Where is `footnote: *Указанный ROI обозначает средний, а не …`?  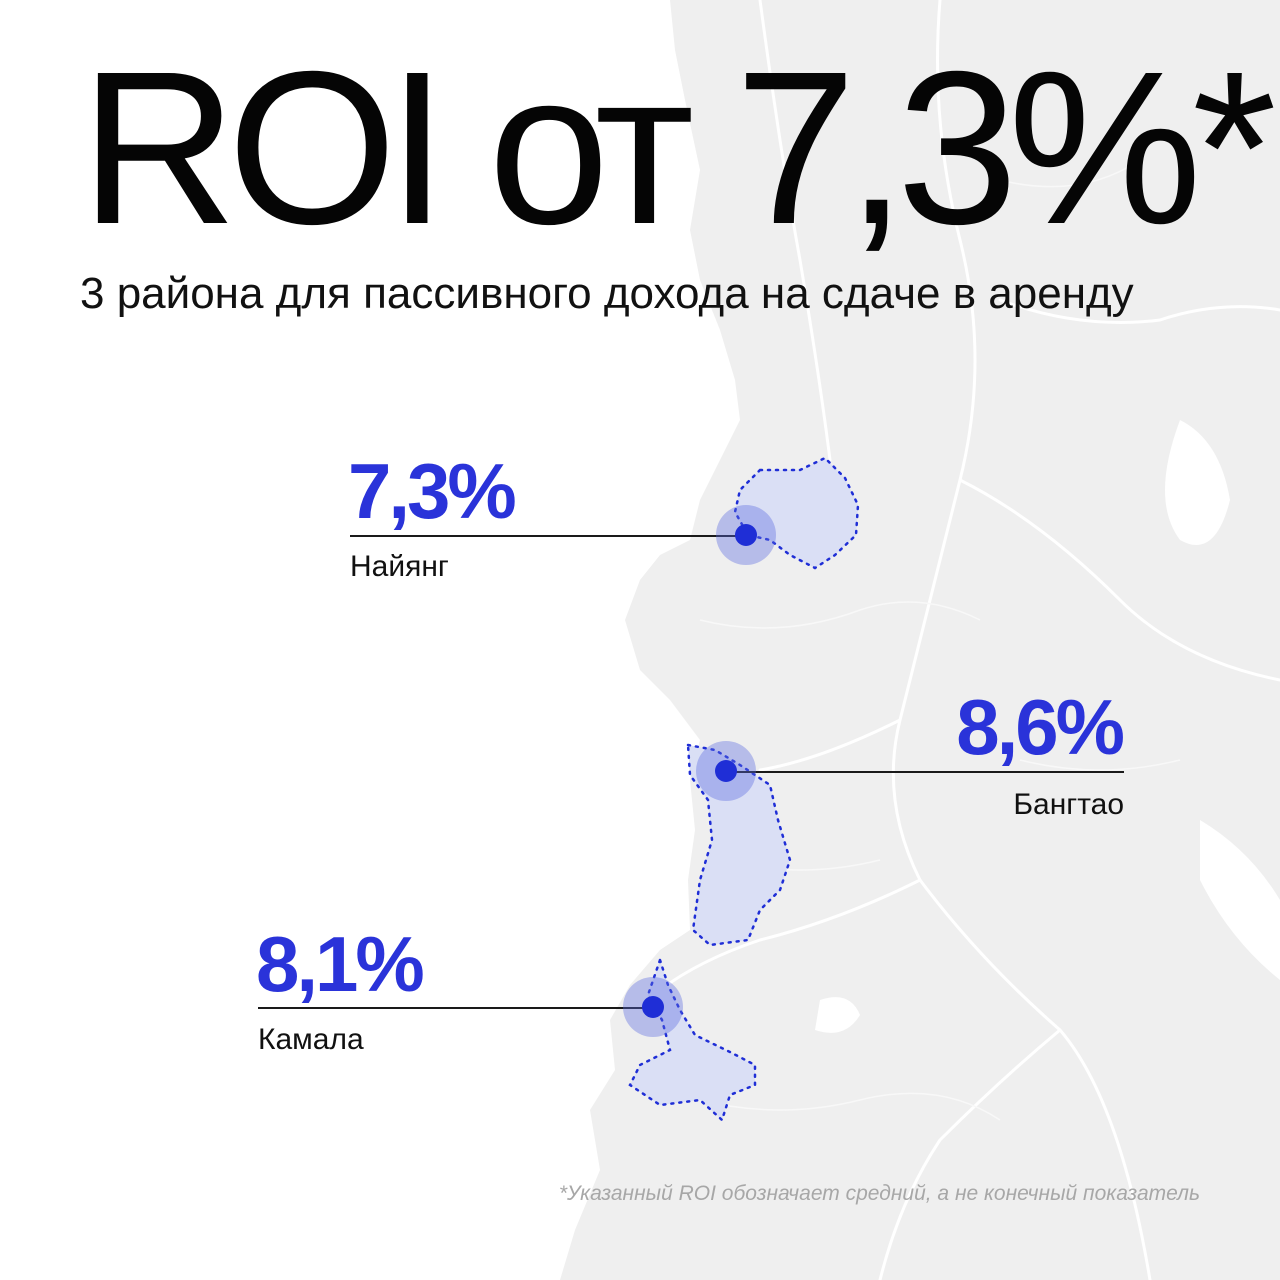
footnote: *Указанный ROI обозначает средний, а не … is located at coordinates (879, 1193).